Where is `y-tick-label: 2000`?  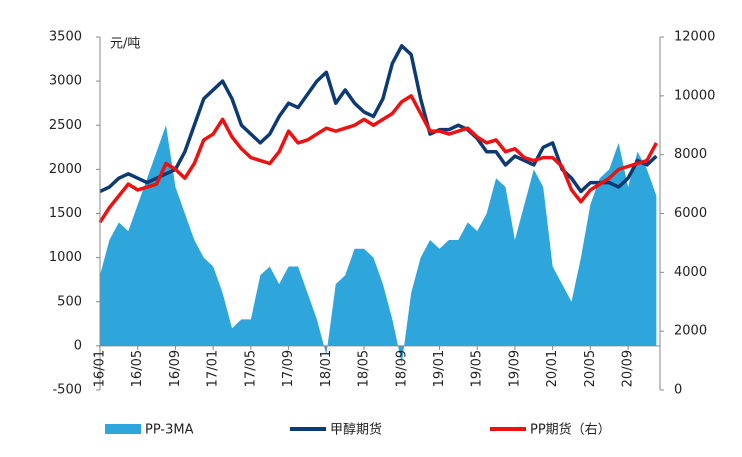 y-tick-label: 2000 is located at coordinates (65, 169).